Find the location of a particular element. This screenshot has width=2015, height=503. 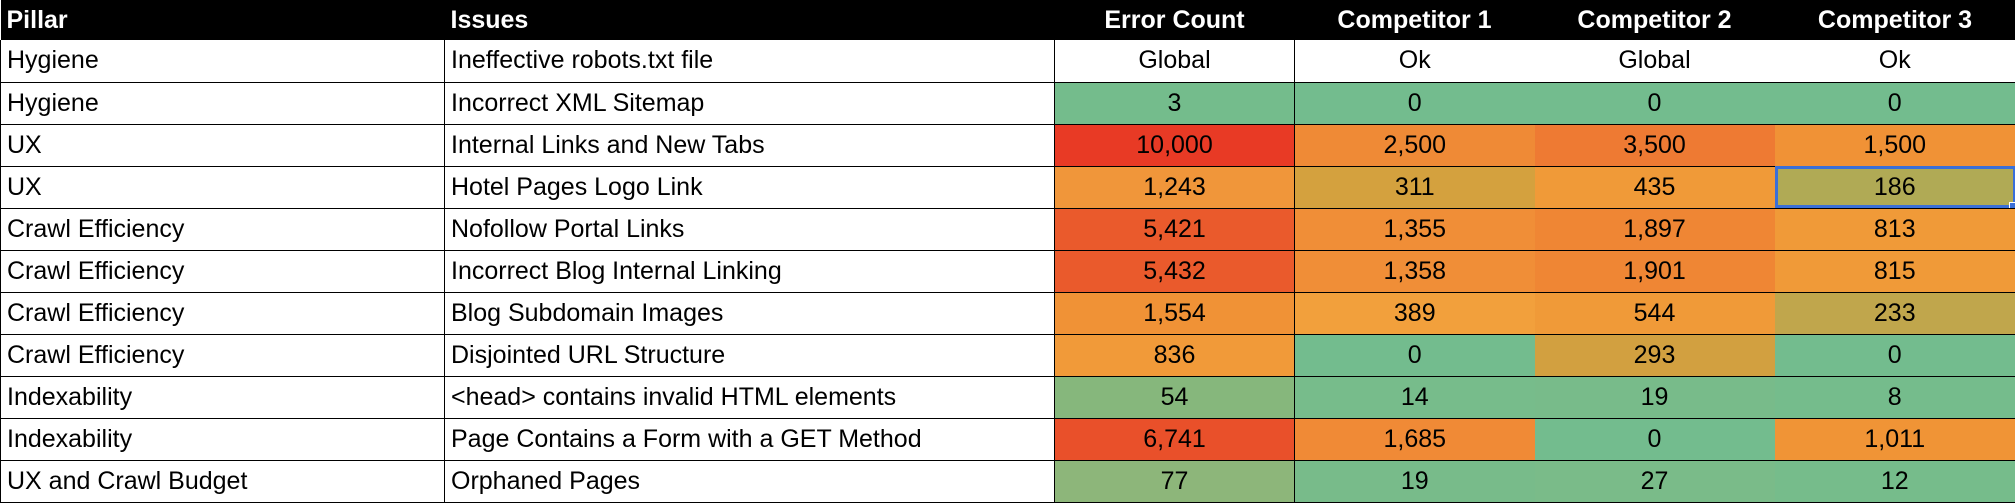

competitor-2-cell: 435 is located at coordinates (1654, 187).